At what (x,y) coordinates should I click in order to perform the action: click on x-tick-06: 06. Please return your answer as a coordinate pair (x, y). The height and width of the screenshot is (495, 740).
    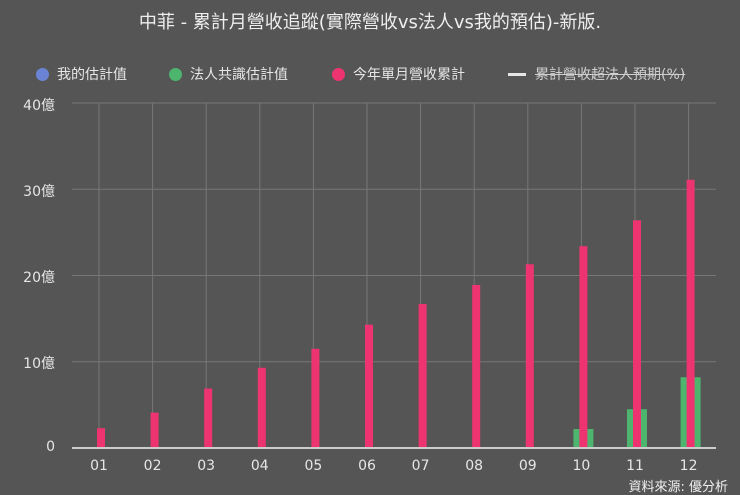
    Looking at the image, I should click on (367, 466).